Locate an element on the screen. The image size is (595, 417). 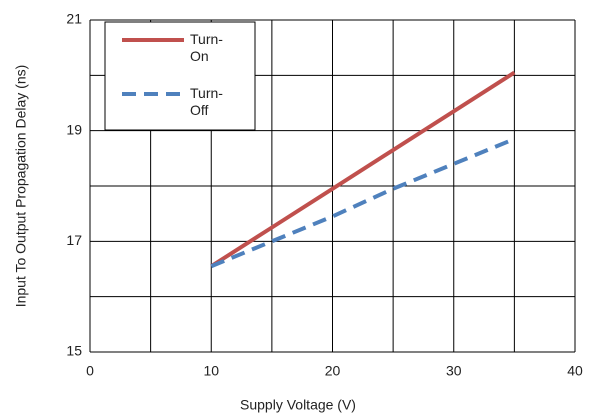
y-tick-label: 21 is located at coordinates (74, 19).